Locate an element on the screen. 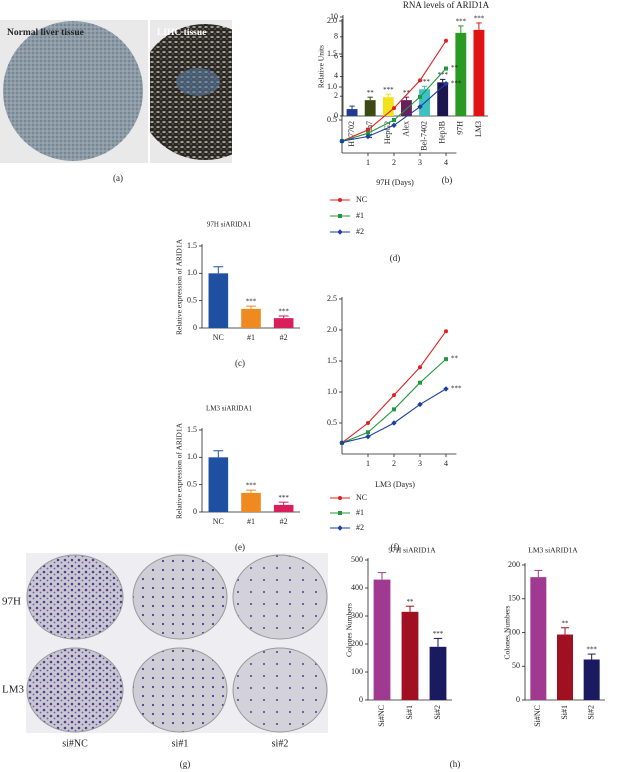 The image size is (631, 772). column-label: si#2 is located at coordinates (280, 743).